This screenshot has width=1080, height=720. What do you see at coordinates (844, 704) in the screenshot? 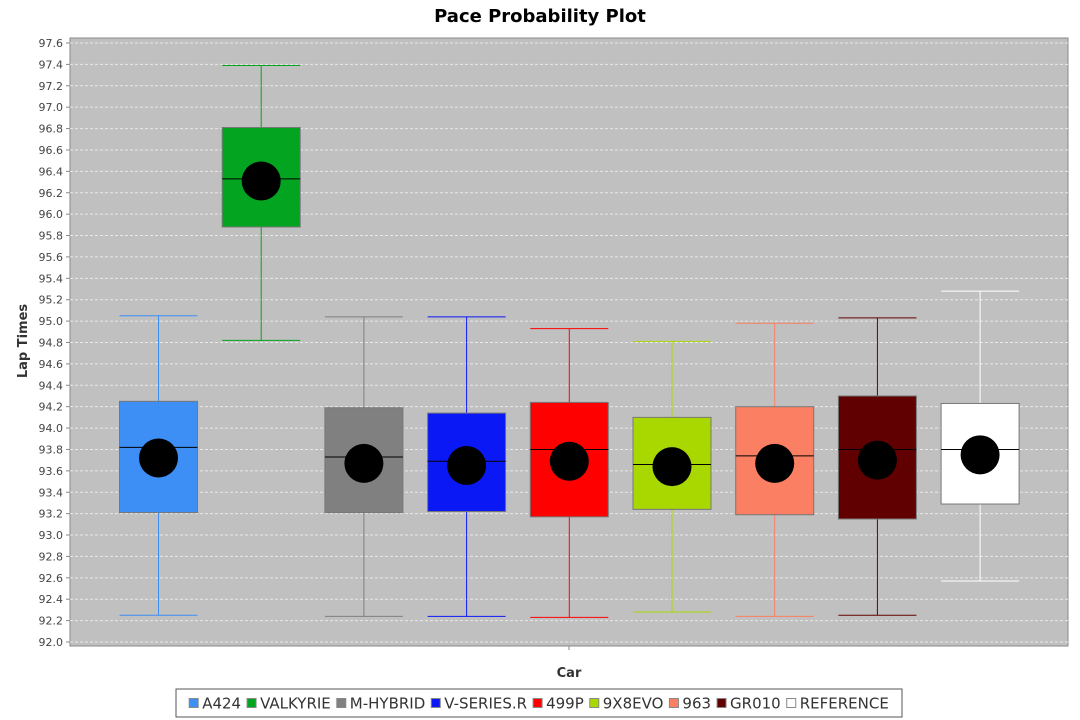
I see `legend-label: REFERENCE` at bounding box center [844, 704].